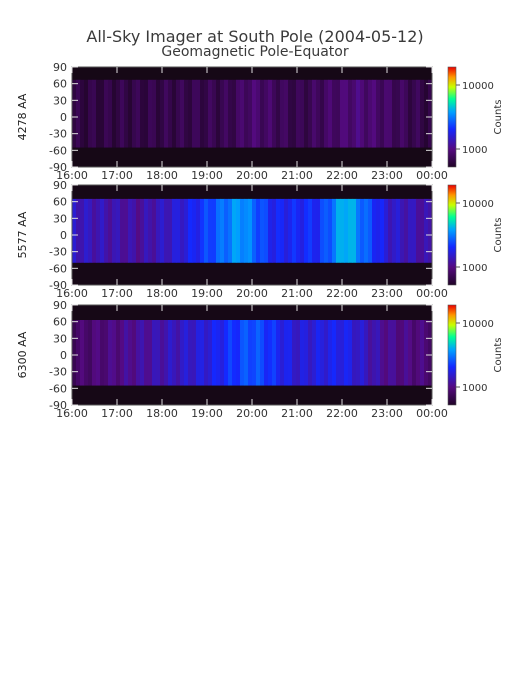  What do you see at coordinates (58, 167) in the screenshot?
I see `y-tick-label: -90` at bounding box center [58, 167].